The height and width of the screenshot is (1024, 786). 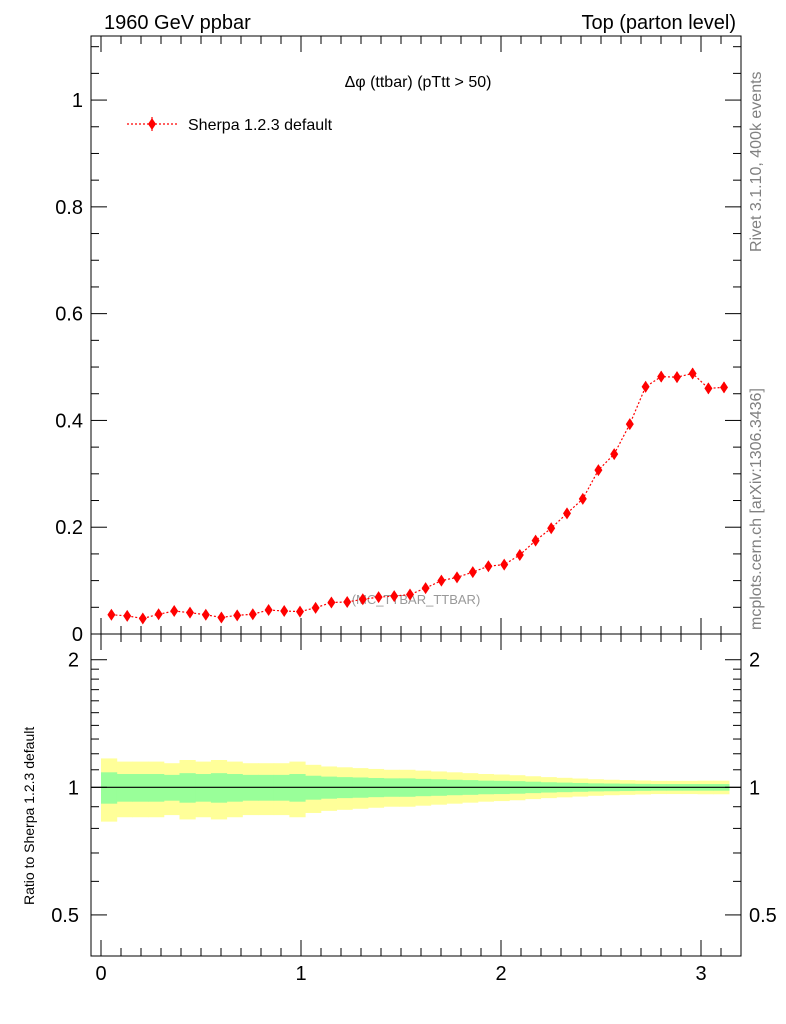 What do you see at coordinates (754, 788) in the screenshot?
I see `ratio-y-tick-label-right: 1` at bounding box center [754, 788].